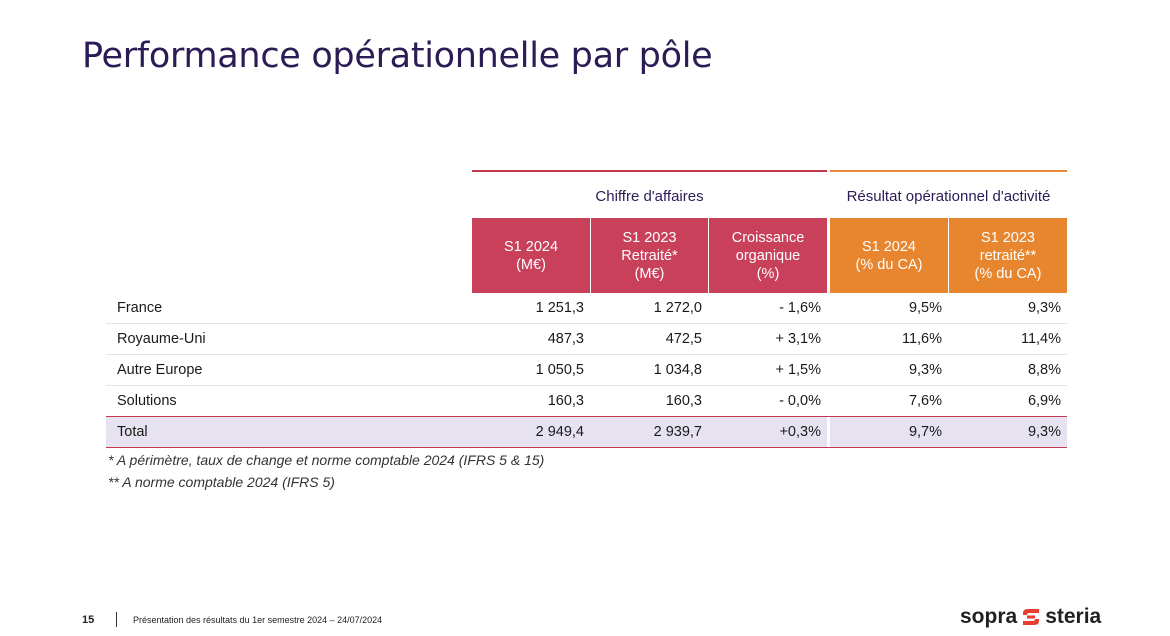  I want to click on cell-value: 8,8%, so click(1044, 370).